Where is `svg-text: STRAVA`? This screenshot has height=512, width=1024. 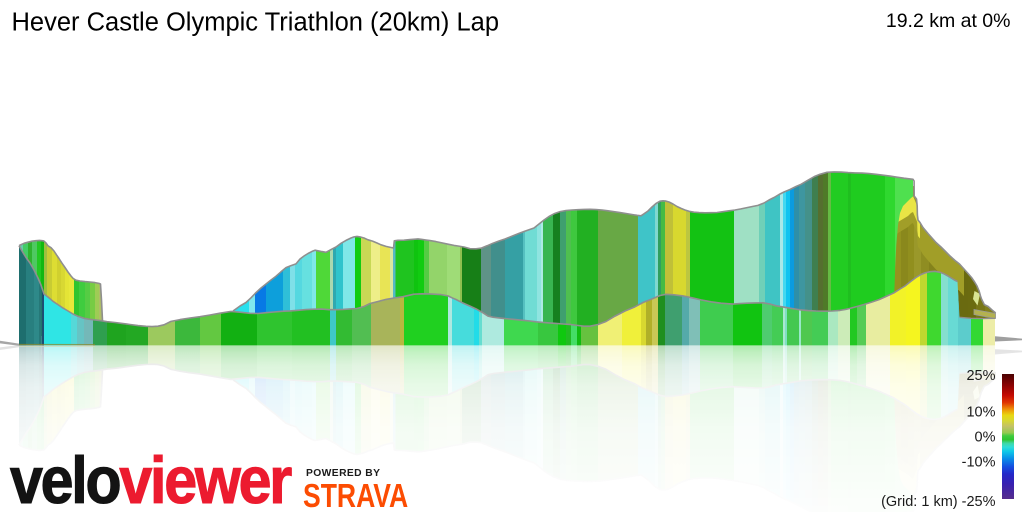
svg-text: STRAVA is located at coordinates (355, 495).